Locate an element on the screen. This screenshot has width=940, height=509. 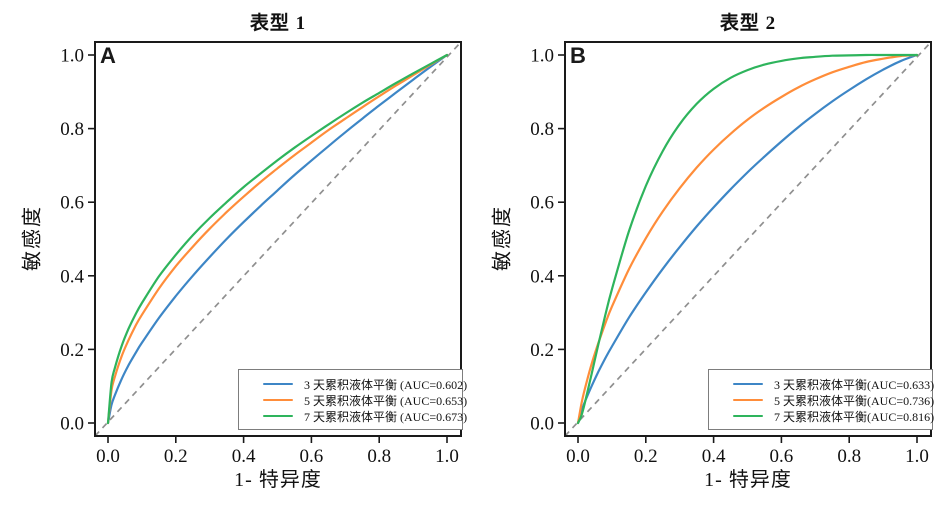
legend-item: 3 天累积液体平衡 (AUC=0.602) is located at coordinates (353, 384).